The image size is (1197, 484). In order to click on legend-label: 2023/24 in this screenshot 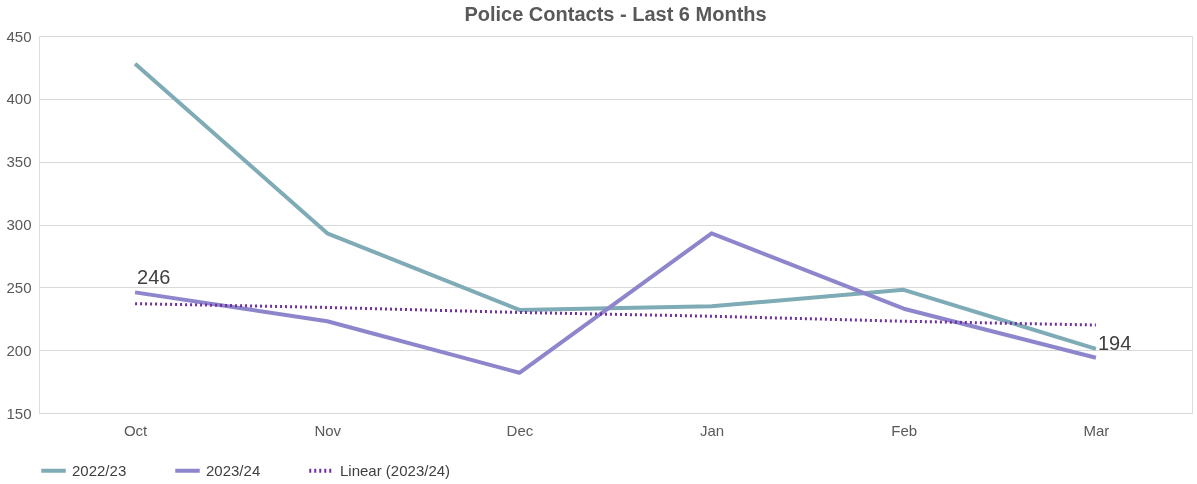, I will do `click(233, 470)`.